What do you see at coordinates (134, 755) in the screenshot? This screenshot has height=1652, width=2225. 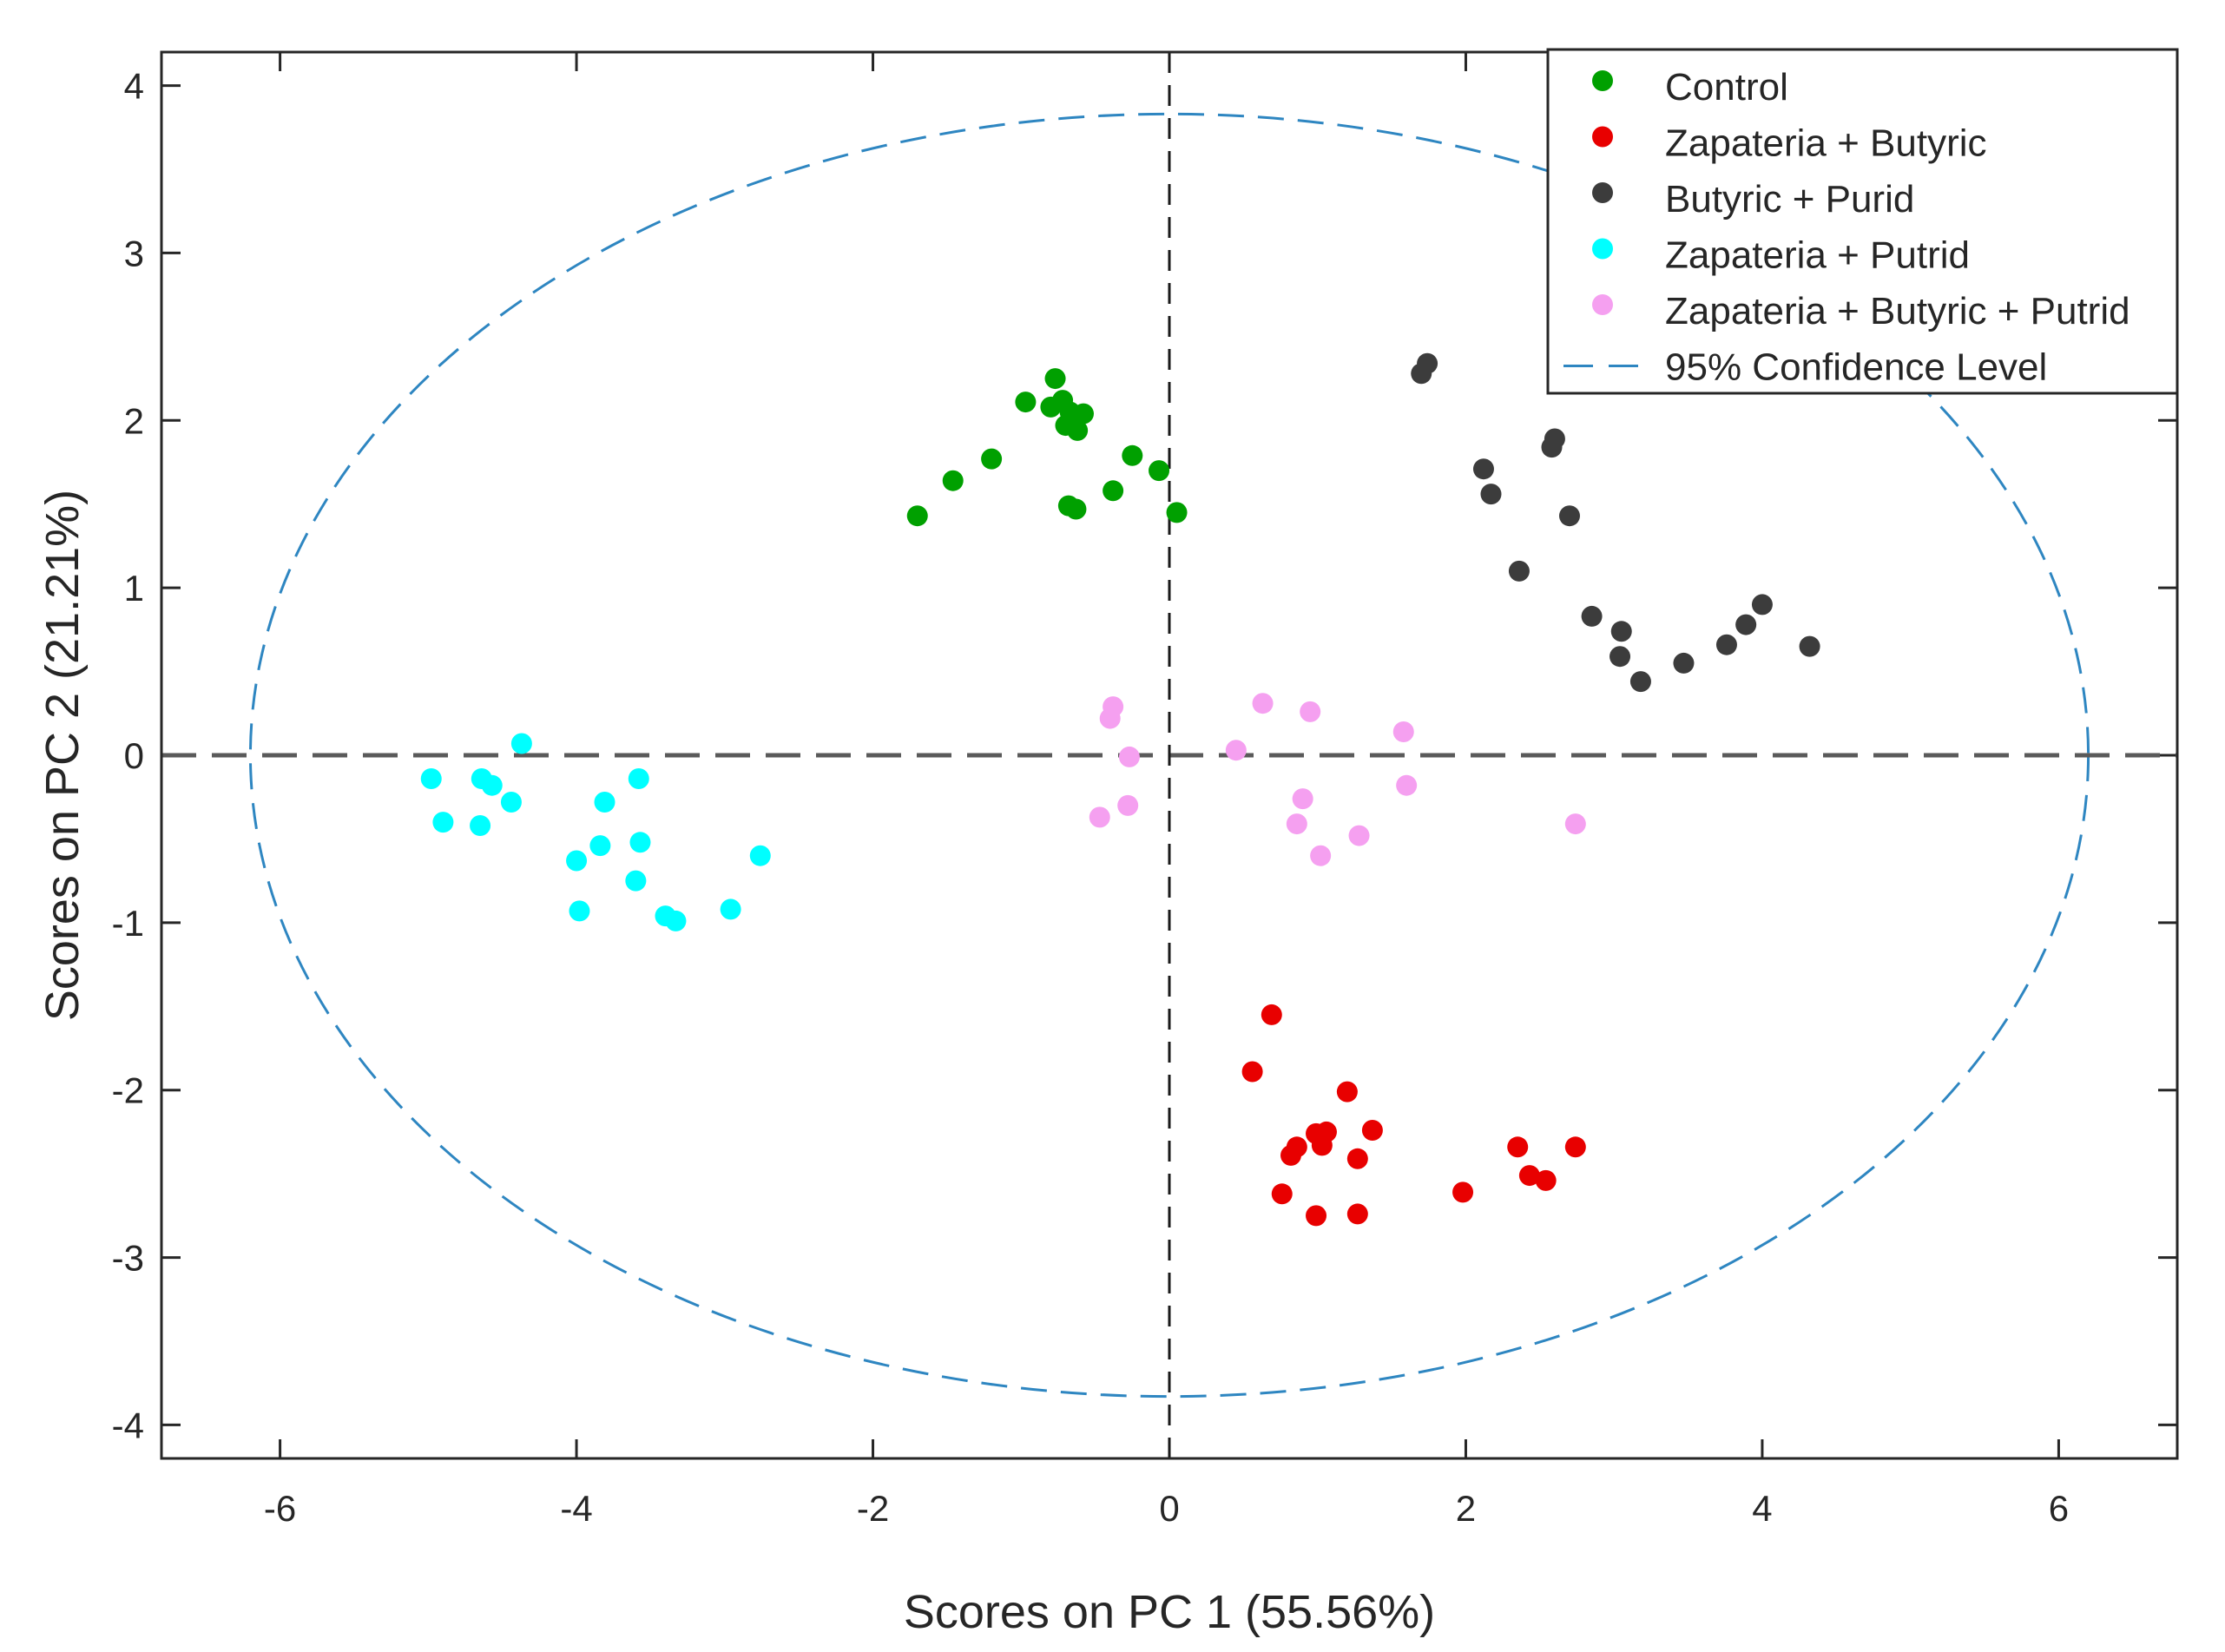 I see `y-tick-label: 0` at bounding box center [134, 755].